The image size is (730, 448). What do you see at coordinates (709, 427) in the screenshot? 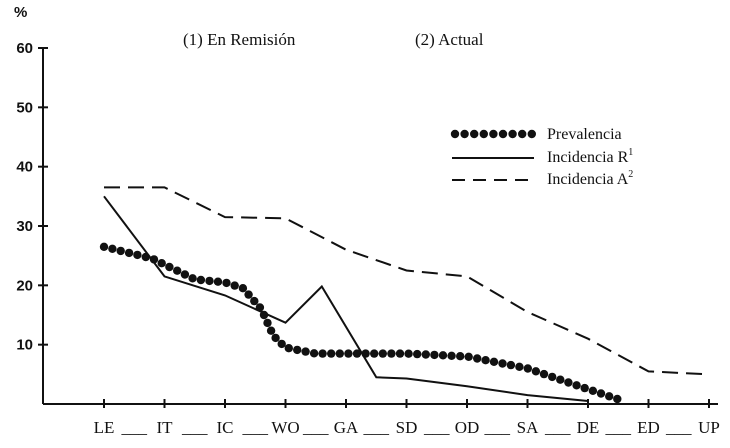
I see `x-tick-label-up: UP` at bounding box center [709, 427].